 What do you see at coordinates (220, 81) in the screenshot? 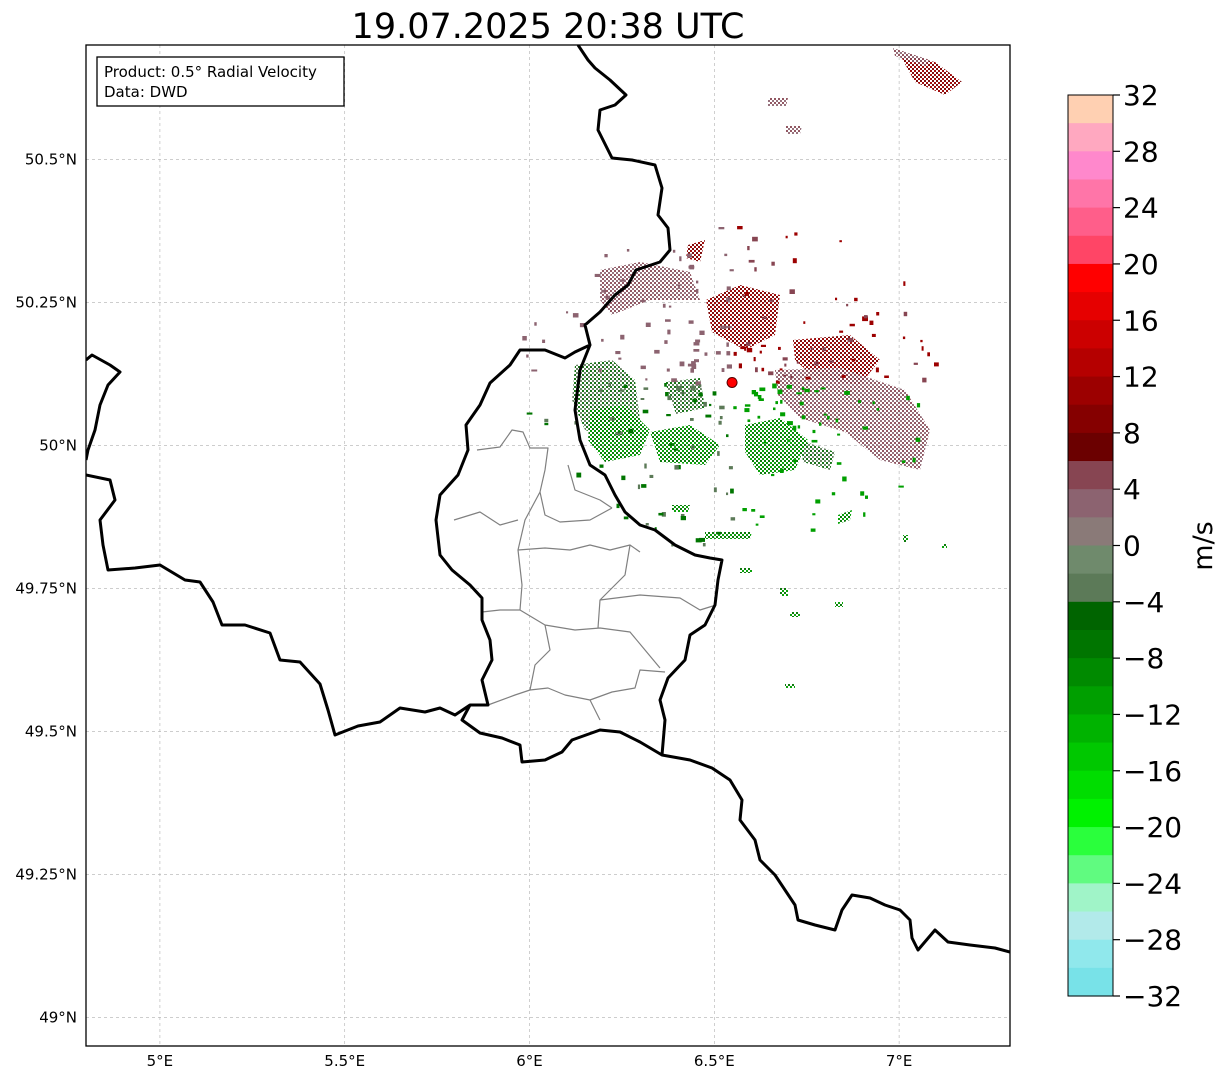
I see `info-box: Product: 0.5° Radial Velocity Data: DWD` at bounding box center [220, 81].